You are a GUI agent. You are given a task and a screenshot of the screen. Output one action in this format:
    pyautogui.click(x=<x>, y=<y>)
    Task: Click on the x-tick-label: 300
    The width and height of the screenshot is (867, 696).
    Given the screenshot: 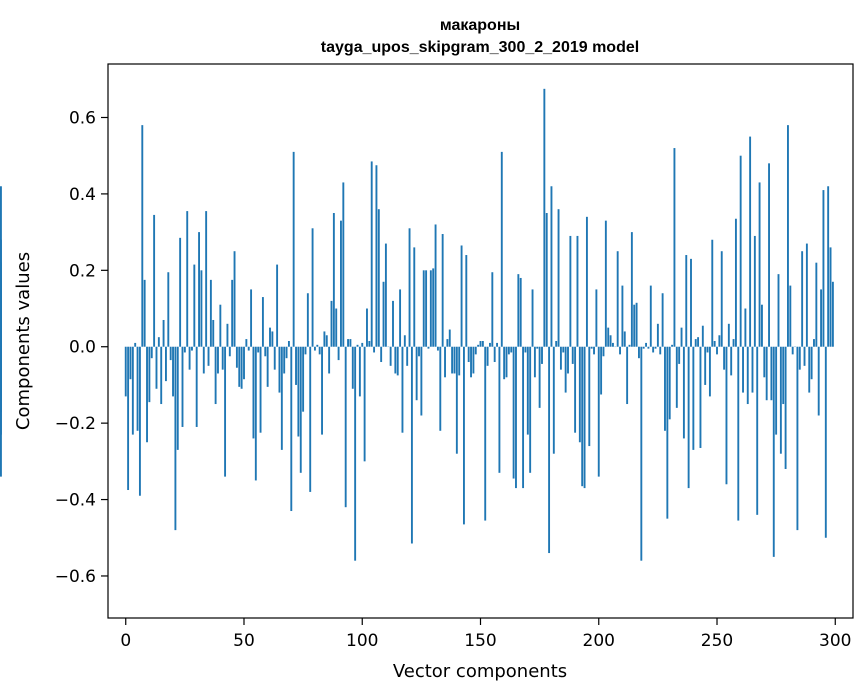 What is the action you would take?
    pyautogui.click(x=835, y=641)
    